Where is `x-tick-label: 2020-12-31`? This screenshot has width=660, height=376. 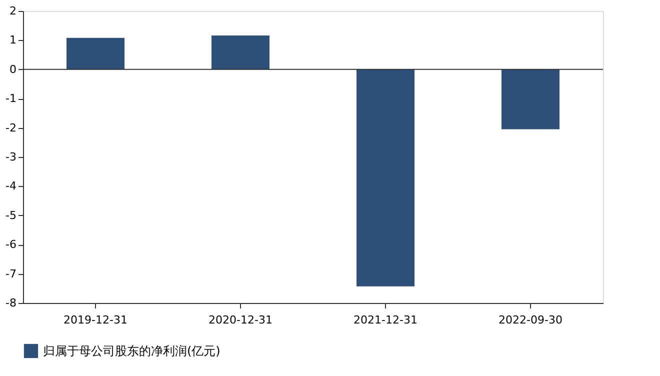
x-tick-label: 2020-12-31 is located at coordinates (240, 320).